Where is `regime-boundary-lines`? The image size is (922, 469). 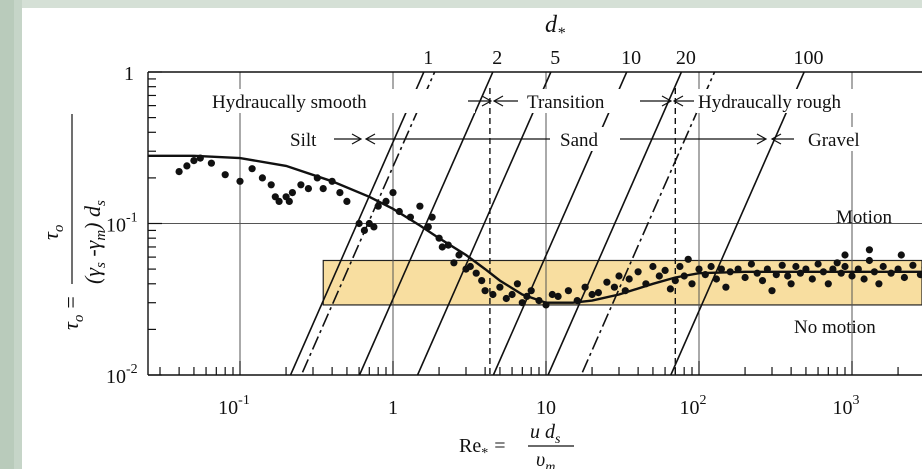
regime-boundary-lines is located at coordinates (582, 231).